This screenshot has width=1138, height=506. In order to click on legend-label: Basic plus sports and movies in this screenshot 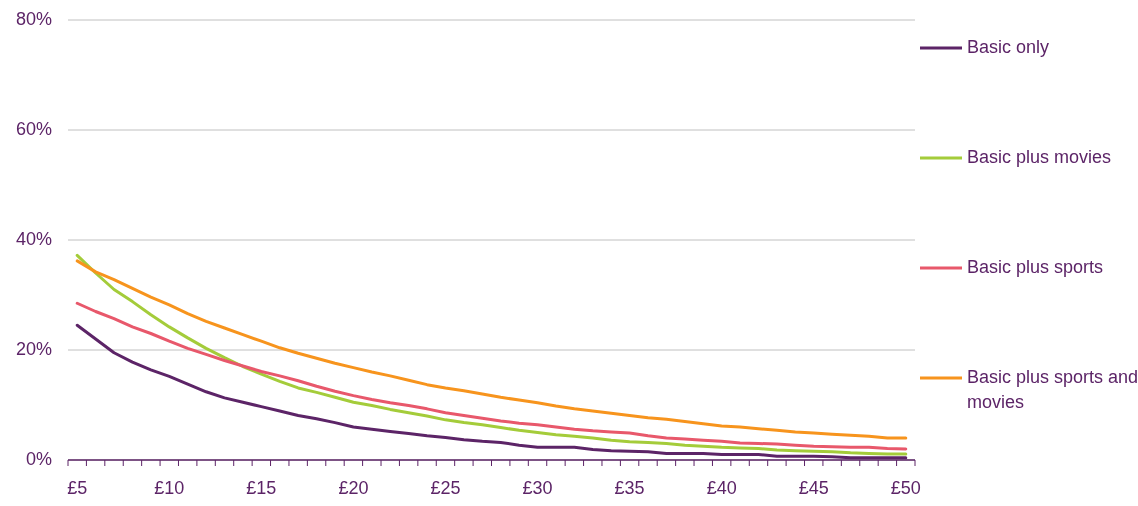, I will do `click(1052, 389)`.